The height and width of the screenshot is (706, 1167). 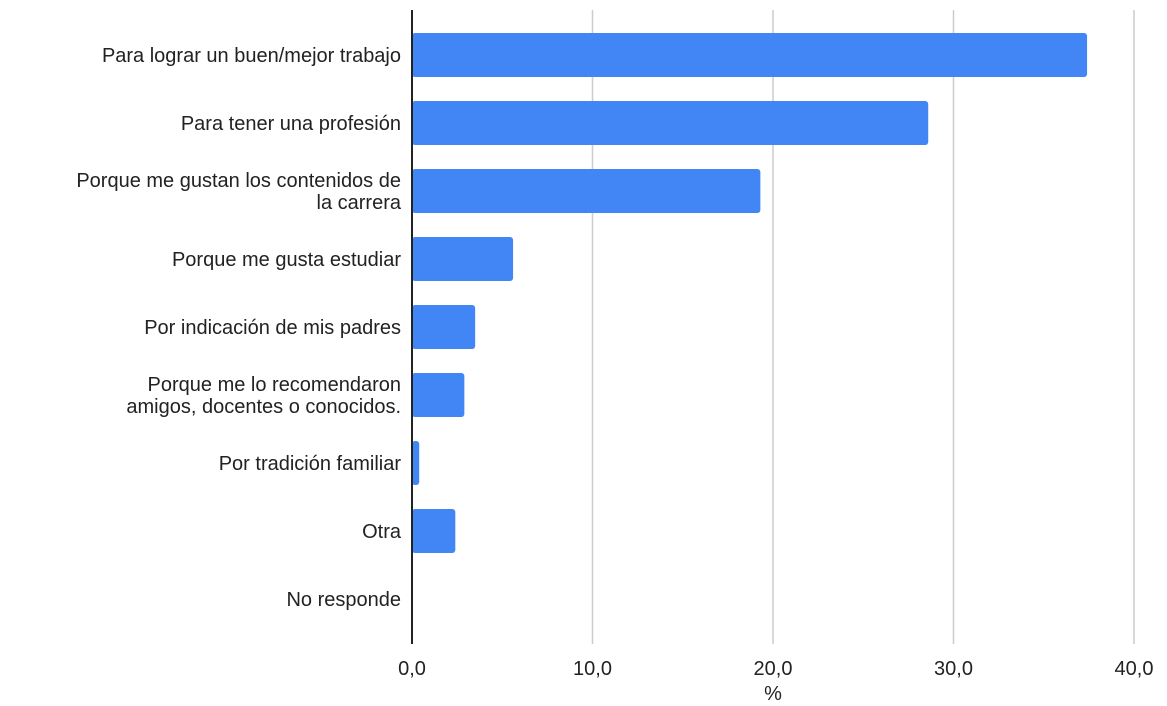 What do you see at coordinates (238, 181) in the screenshot?
I see `category-label: Porque me gustan los contenidos de` at bounding box center [238, 181].